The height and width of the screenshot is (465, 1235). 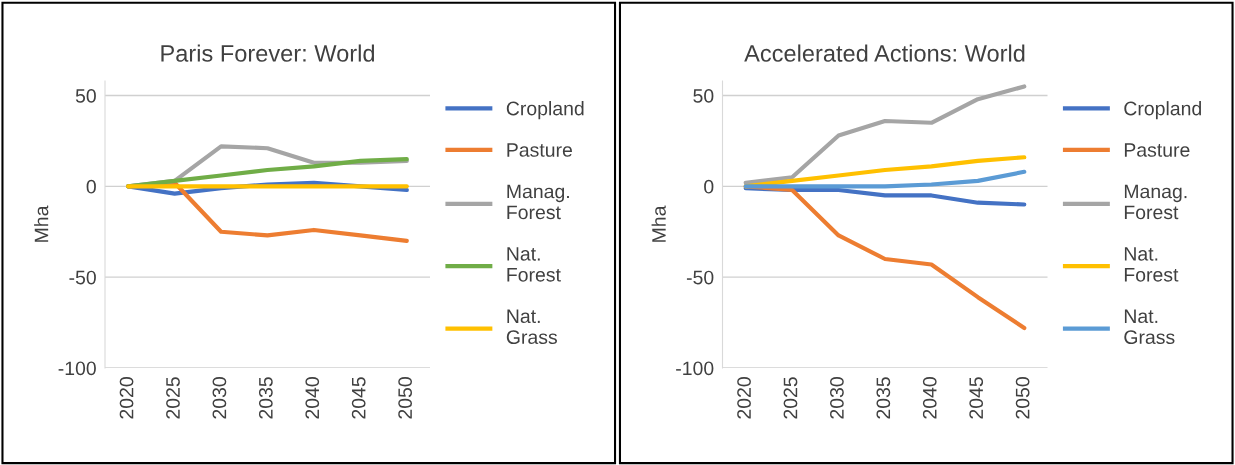 I want to click on chart-title: Accelerated Actions: World, so click(x=884, y=53).